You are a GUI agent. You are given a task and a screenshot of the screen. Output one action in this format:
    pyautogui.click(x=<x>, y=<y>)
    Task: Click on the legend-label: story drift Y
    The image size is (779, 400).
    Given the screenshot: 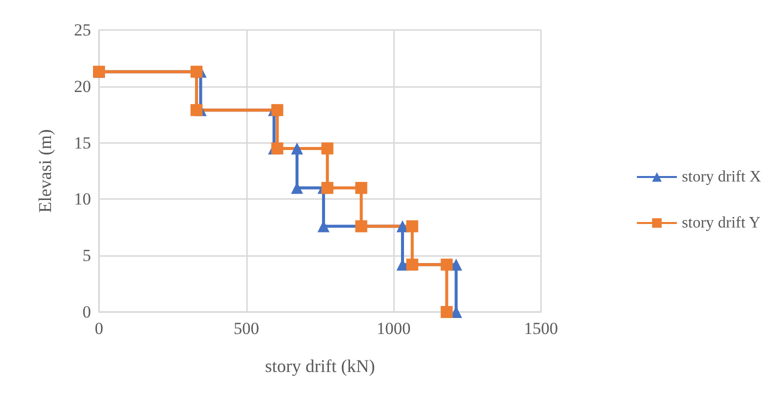 What is the action you would take?
    pyautogui.click(x=721, y=223)
    